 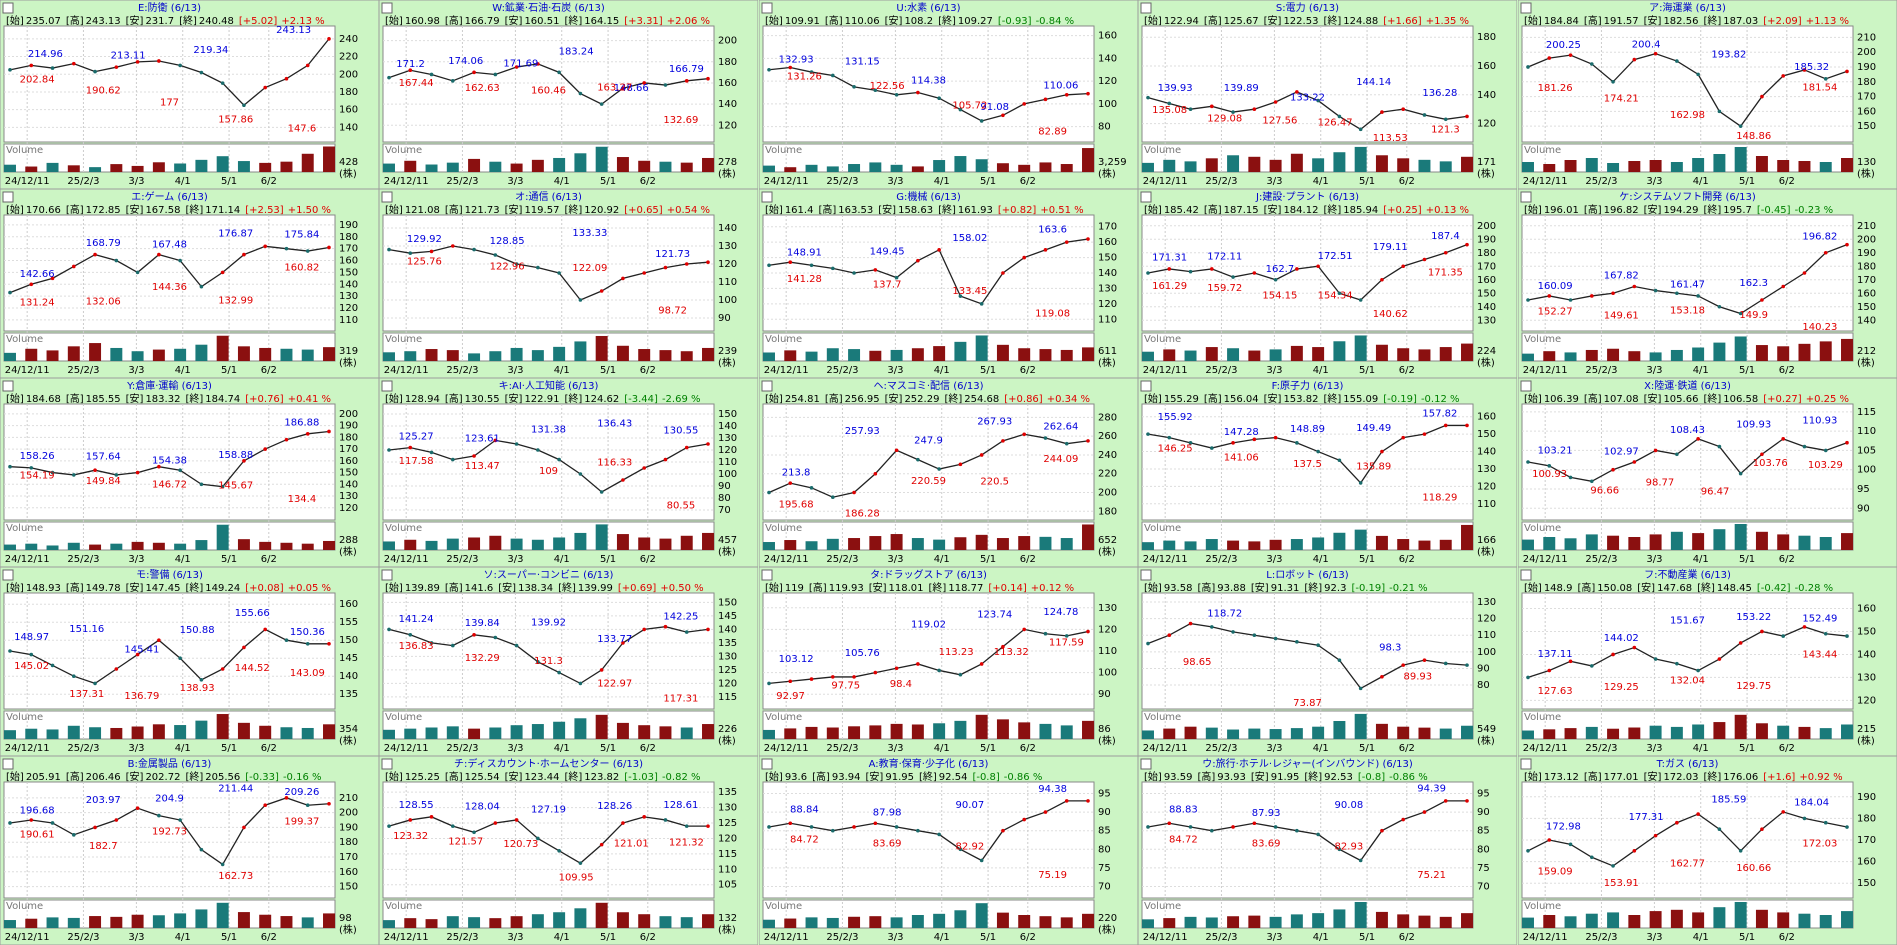 I want to click on low-annotation: 220.5, so click(x=994, y=481).